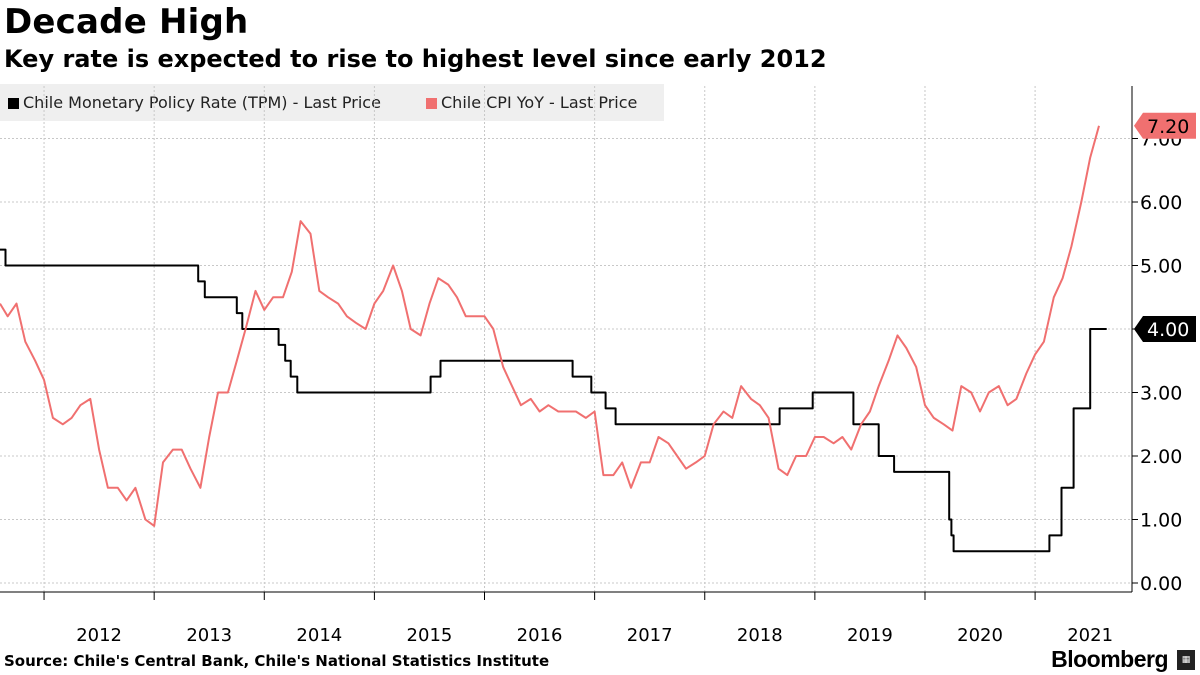 The image size is (1200, 675). Describe the element at coordinates (870, 635) in the screenshot. I see `x-tick-label: 2019` at that location.